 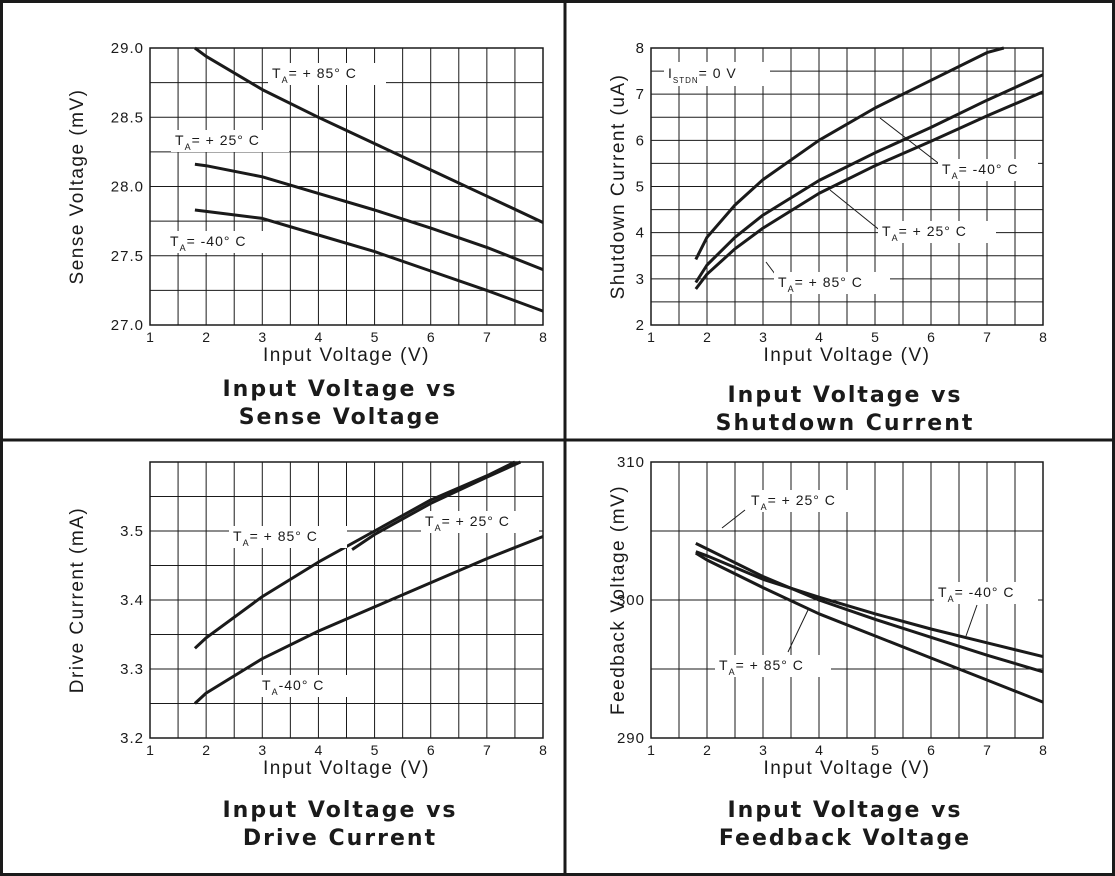 I want to click on y-tick-label: 4, so click(x=640, y=233).